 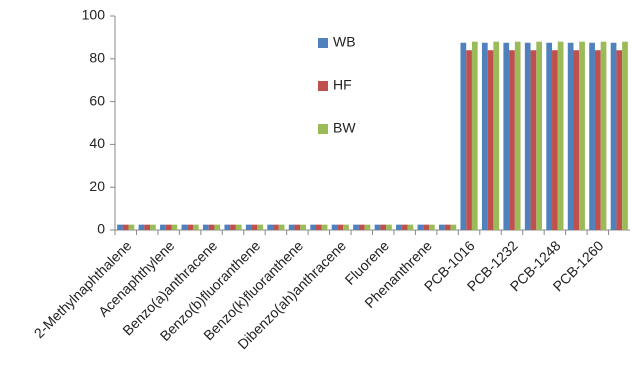 What do you see at coordinates (94, 15) in the screenshot?
I see `y-tick-label: 100` at bounding box center [94, 15].